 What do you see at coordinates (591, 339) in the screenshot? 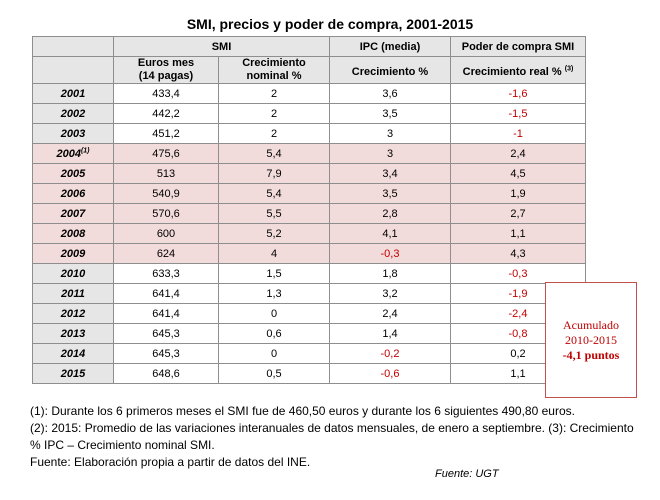
I see `accumulated-period: 2010-2015` at bounding box center [591, 339].